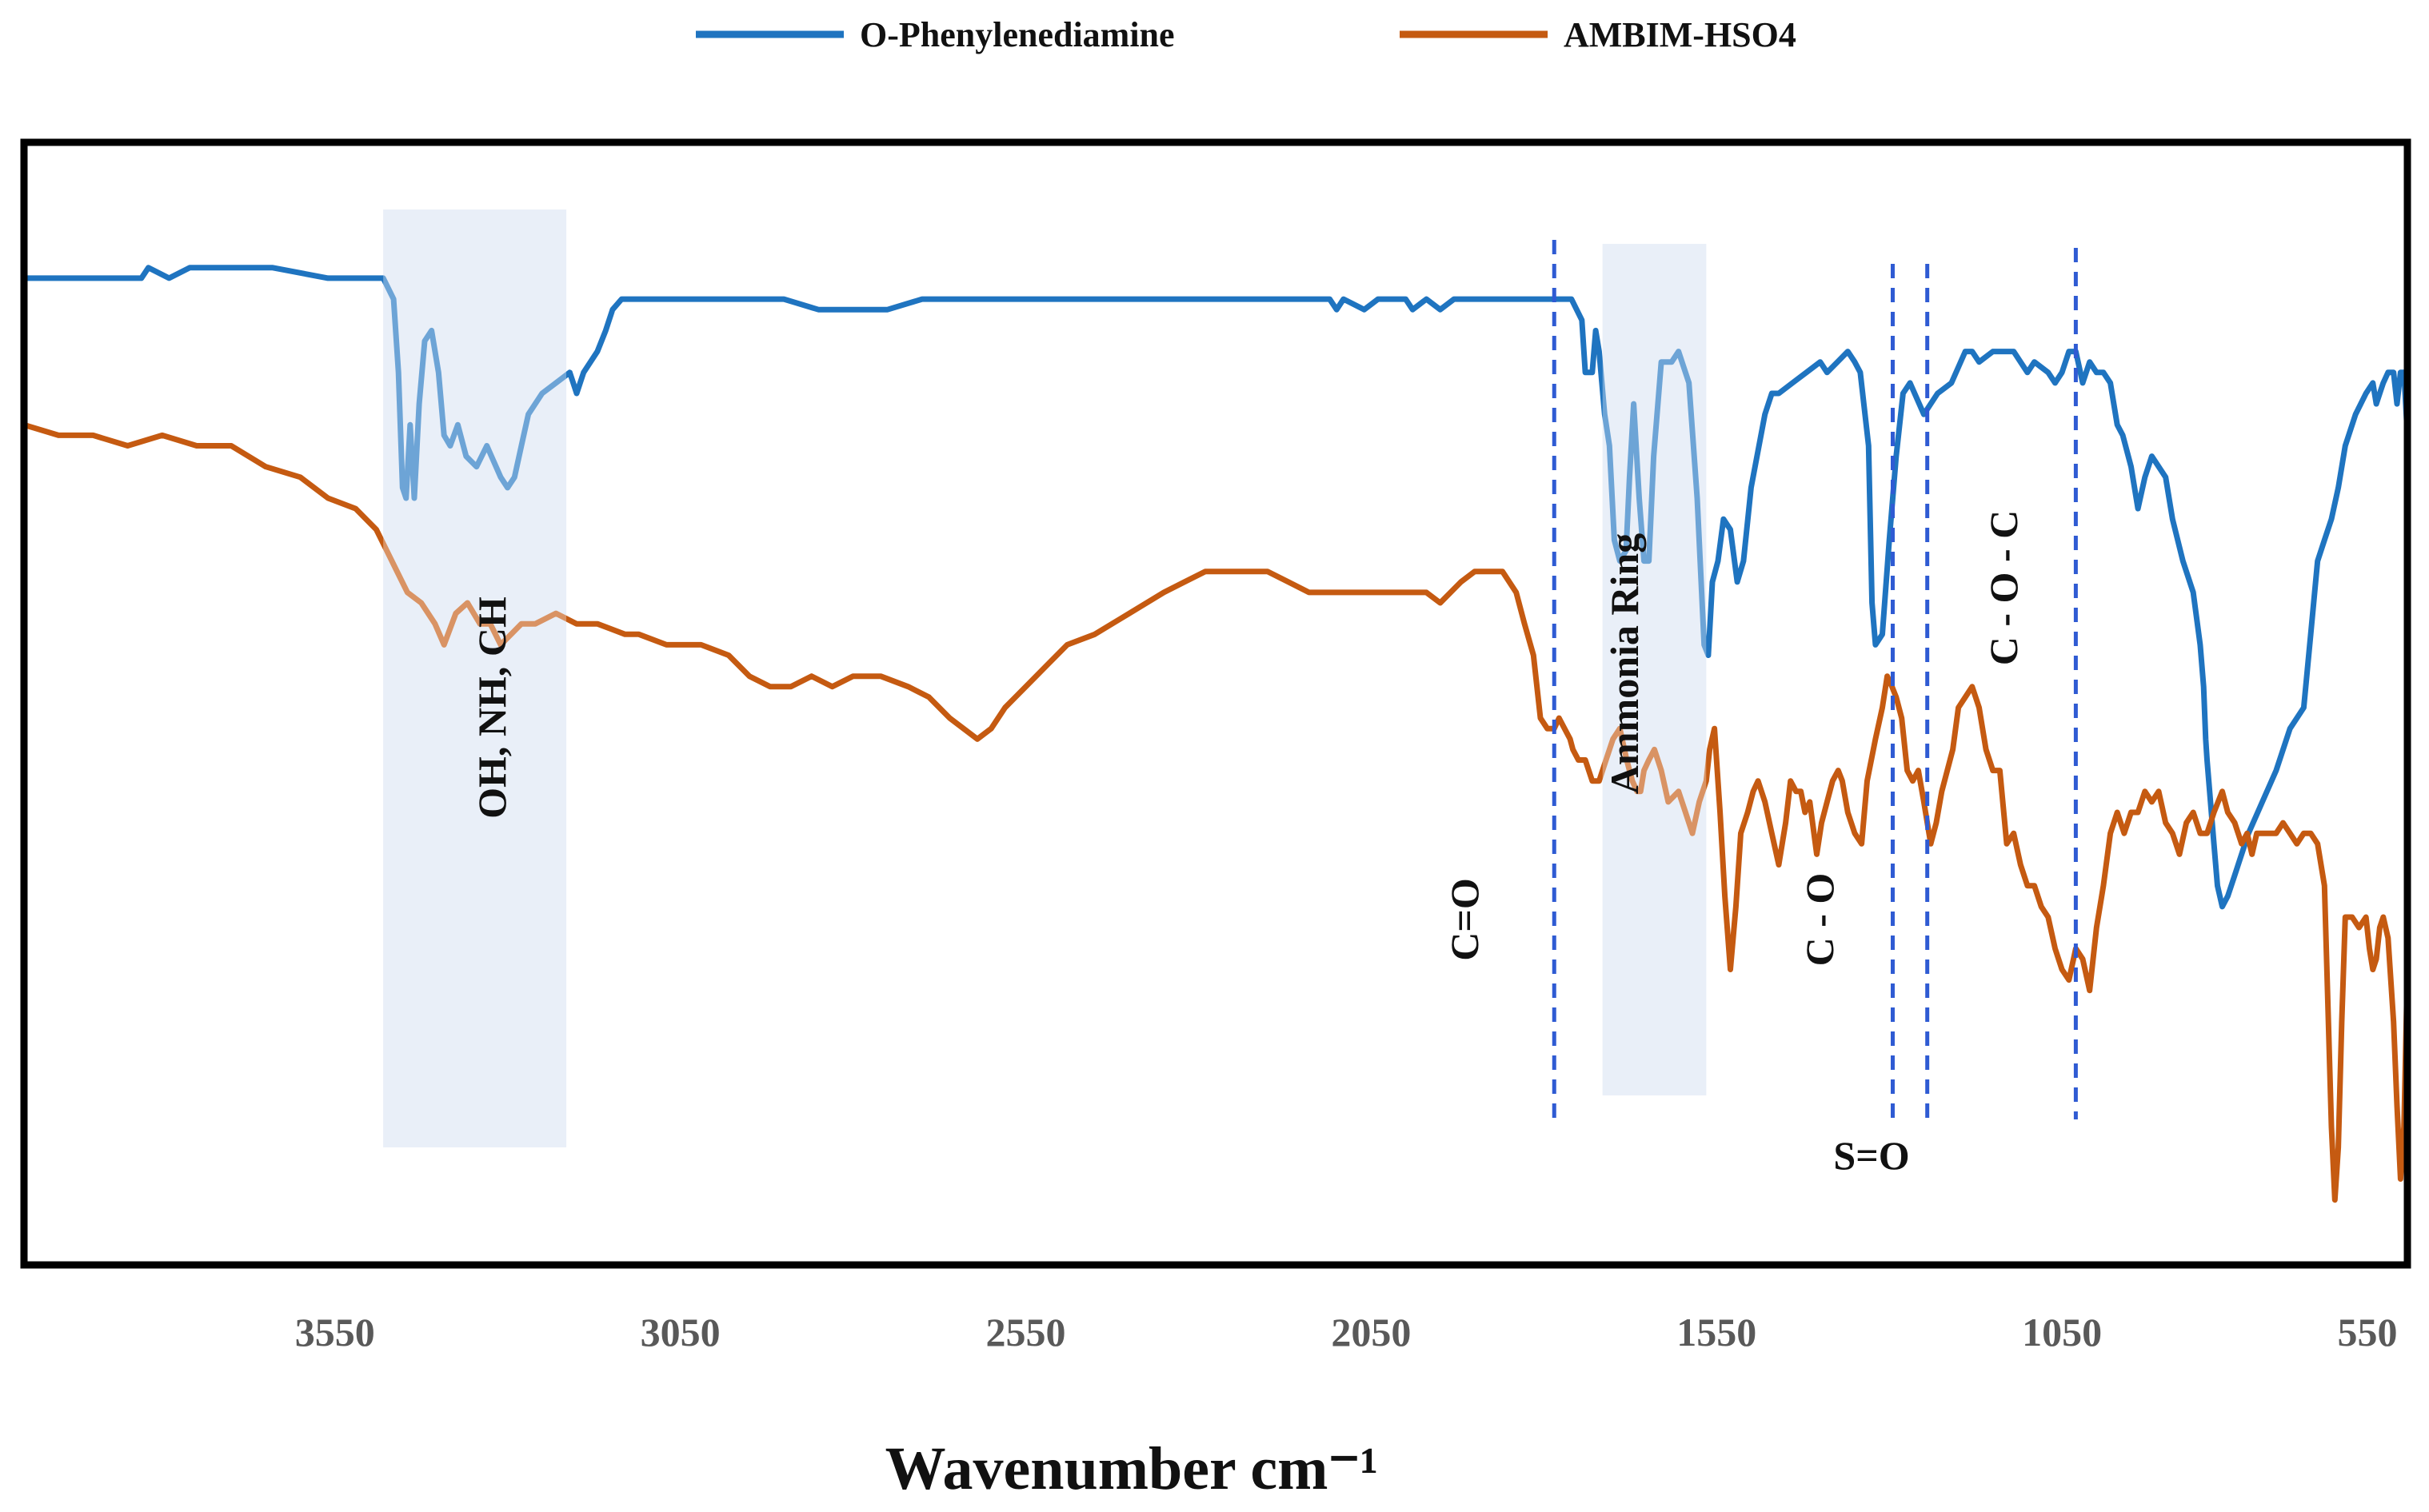 The image size is (2429, 1512). I want to click on label-s-o: S=O, so click(1871, 1155).